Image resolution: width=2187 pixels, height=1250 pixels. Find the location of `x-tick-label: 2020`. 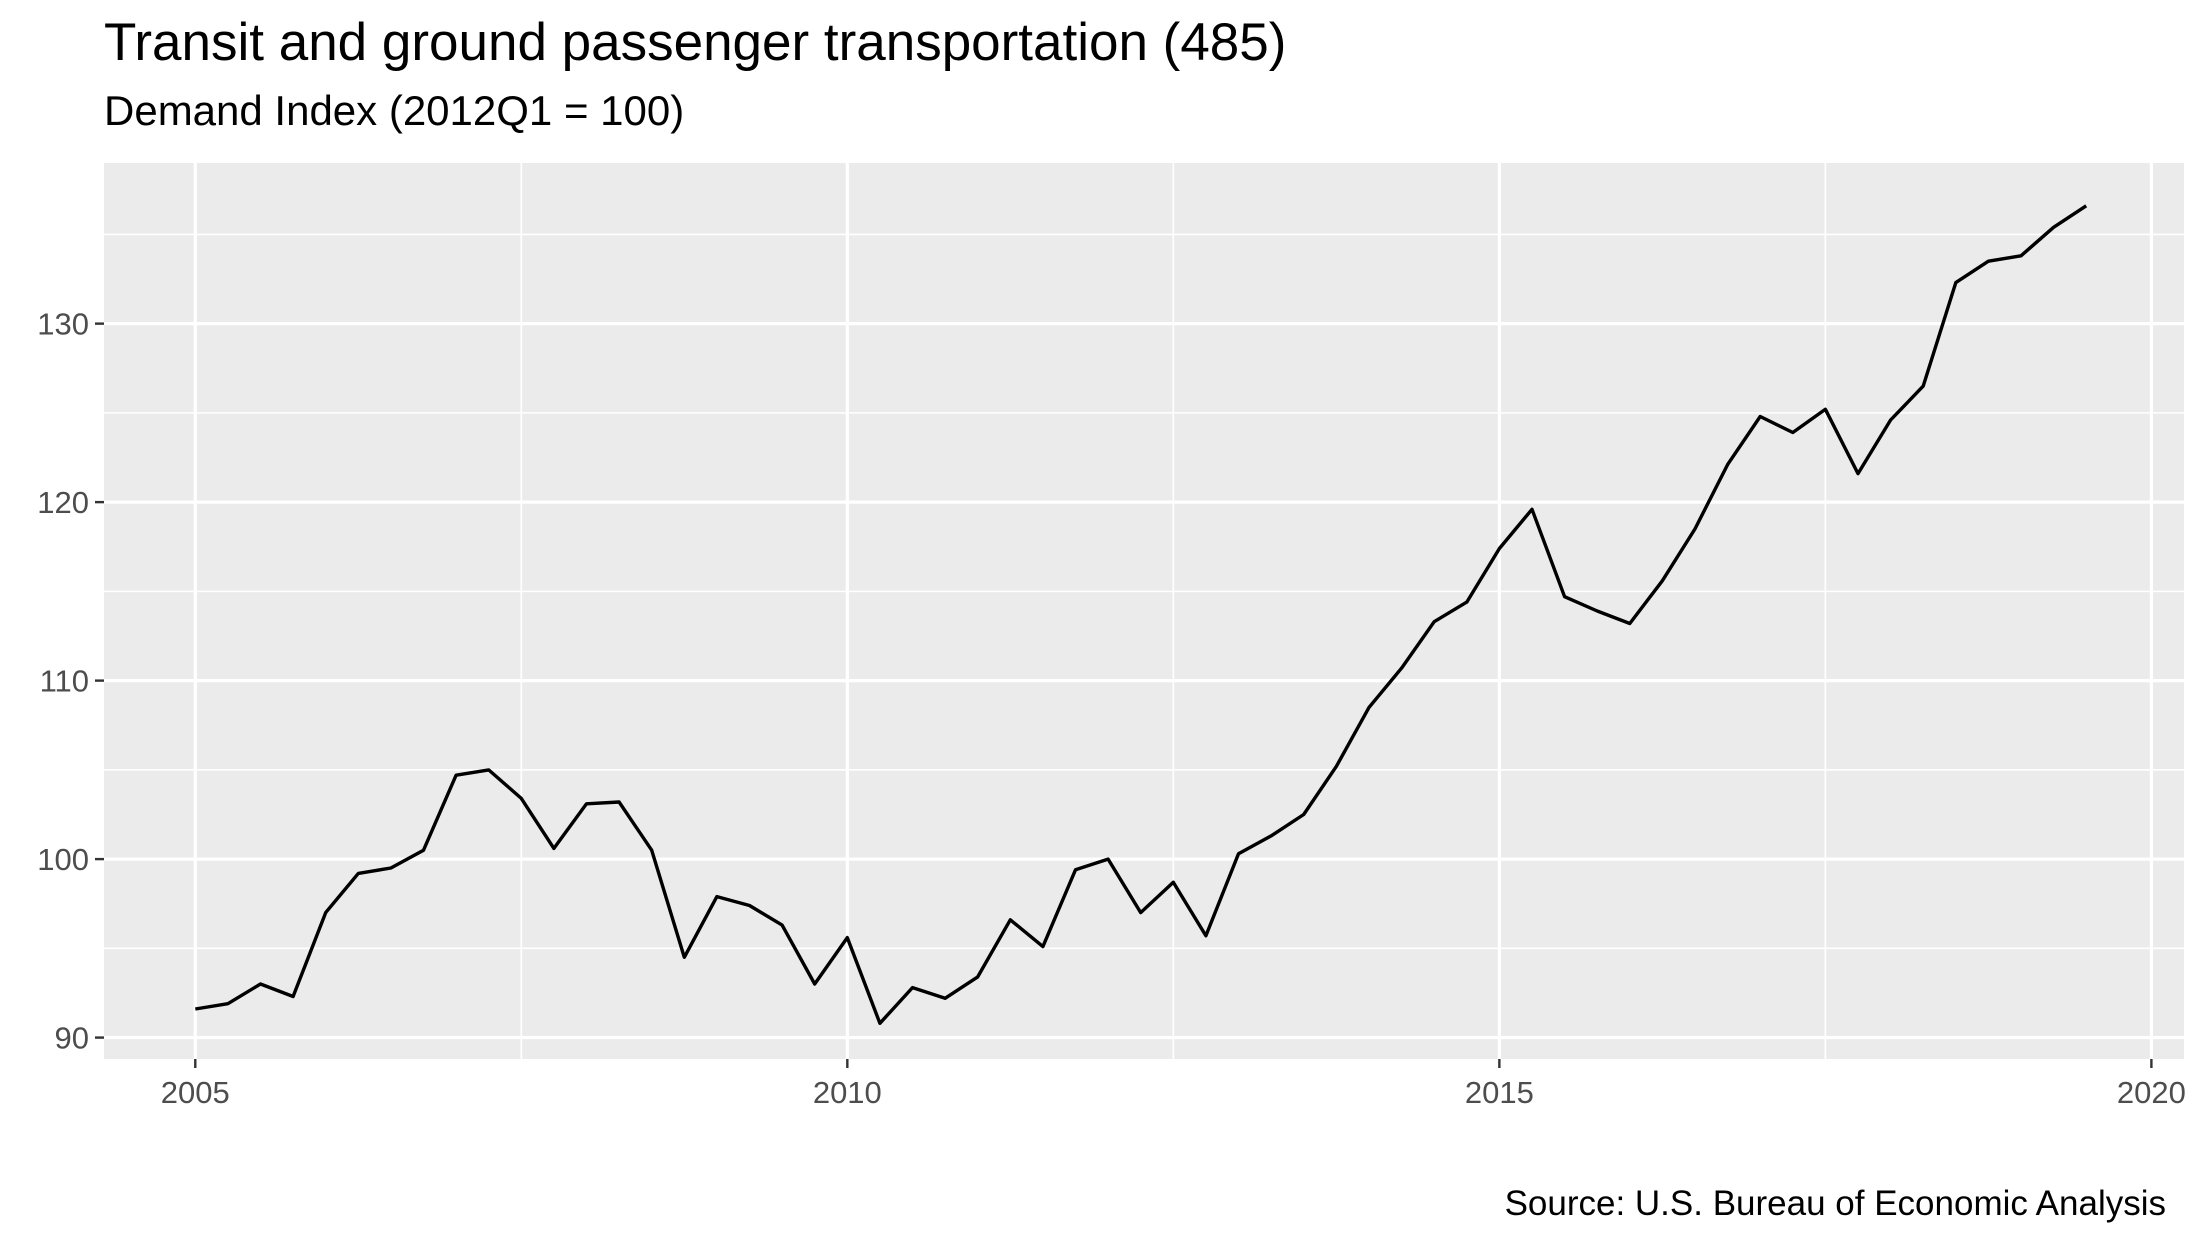

x-tick-label: 2020 is located at coordinates (2151, 1092).